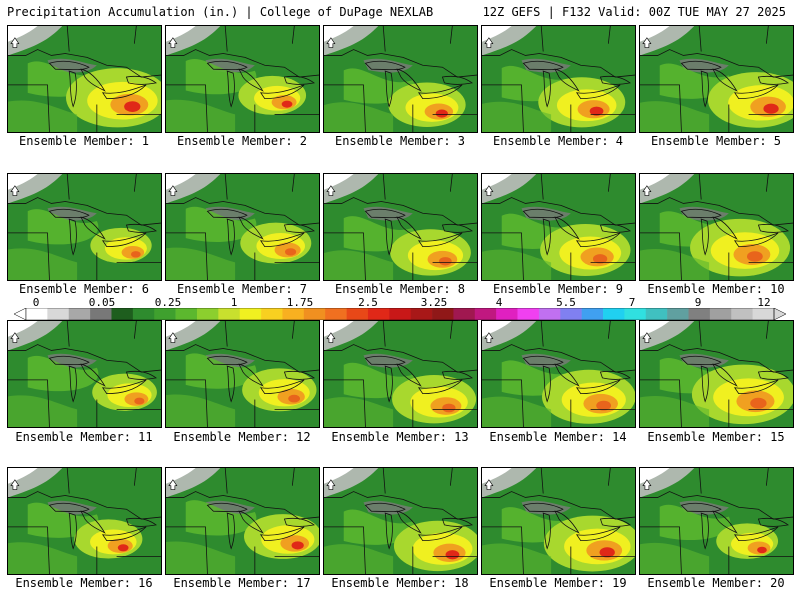 This screenshot has width=800, height=600. I want to click on ensemble-member-label: Ensemble Member: 11, so click(84, 437).